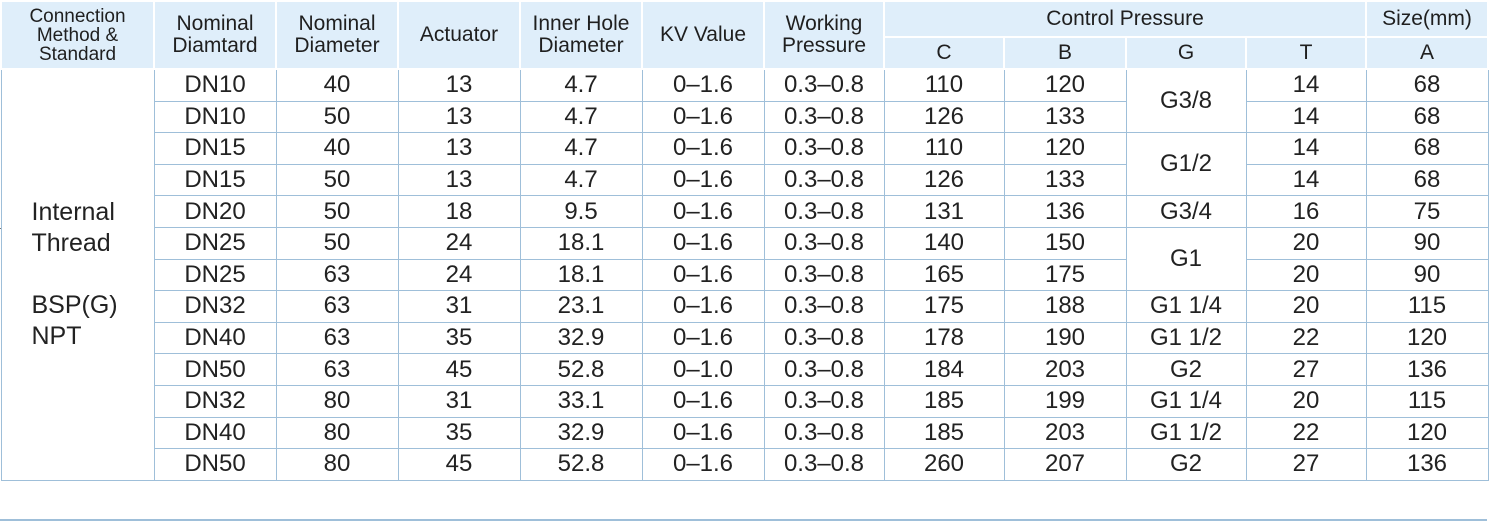  Describe the element at coordinates (215, 85) in the screenshot. I see `cell-dn: DN10` at that location.